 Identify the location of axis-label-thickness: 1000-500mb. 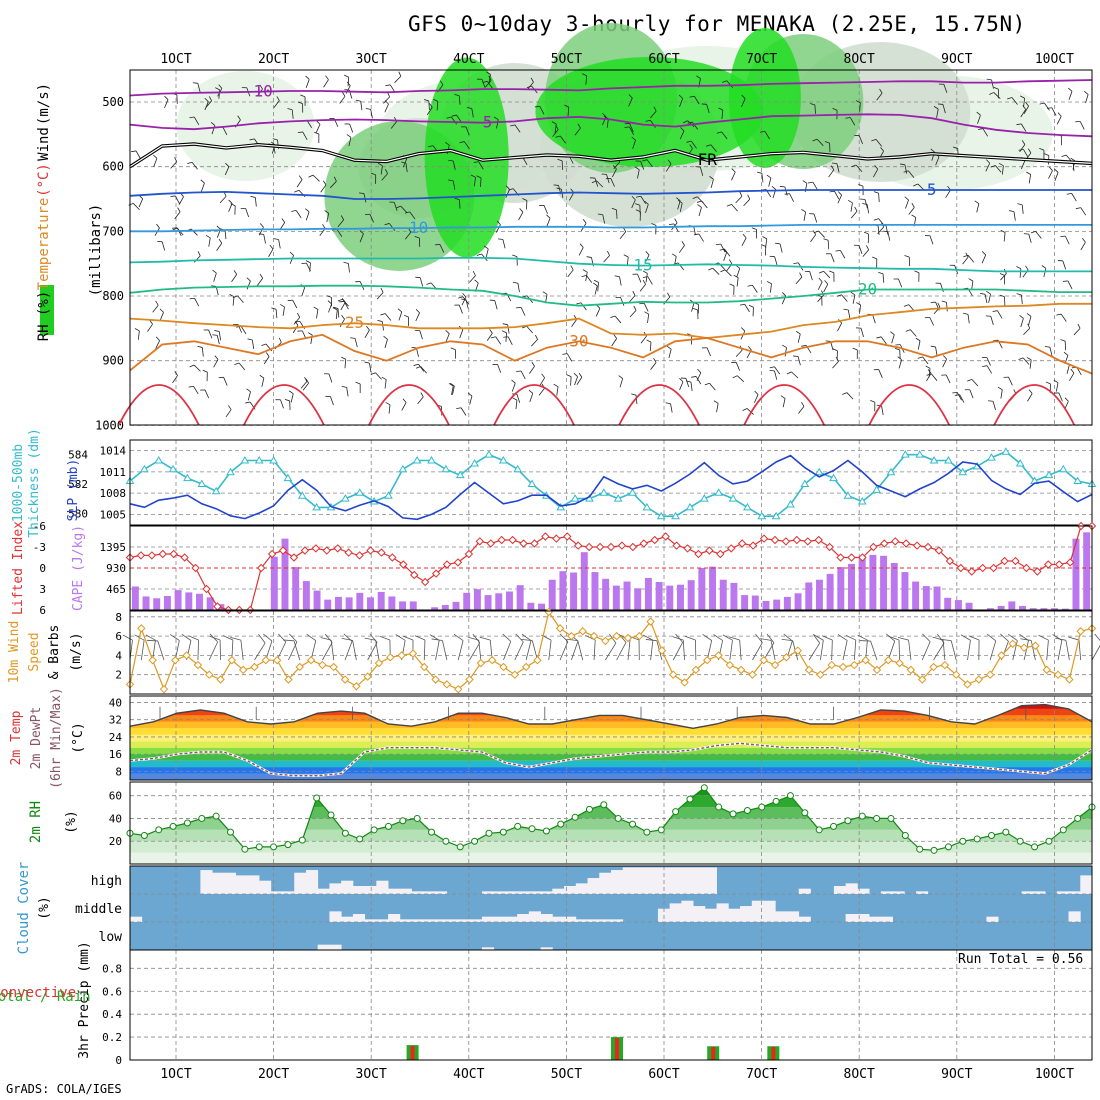
(18, 483).